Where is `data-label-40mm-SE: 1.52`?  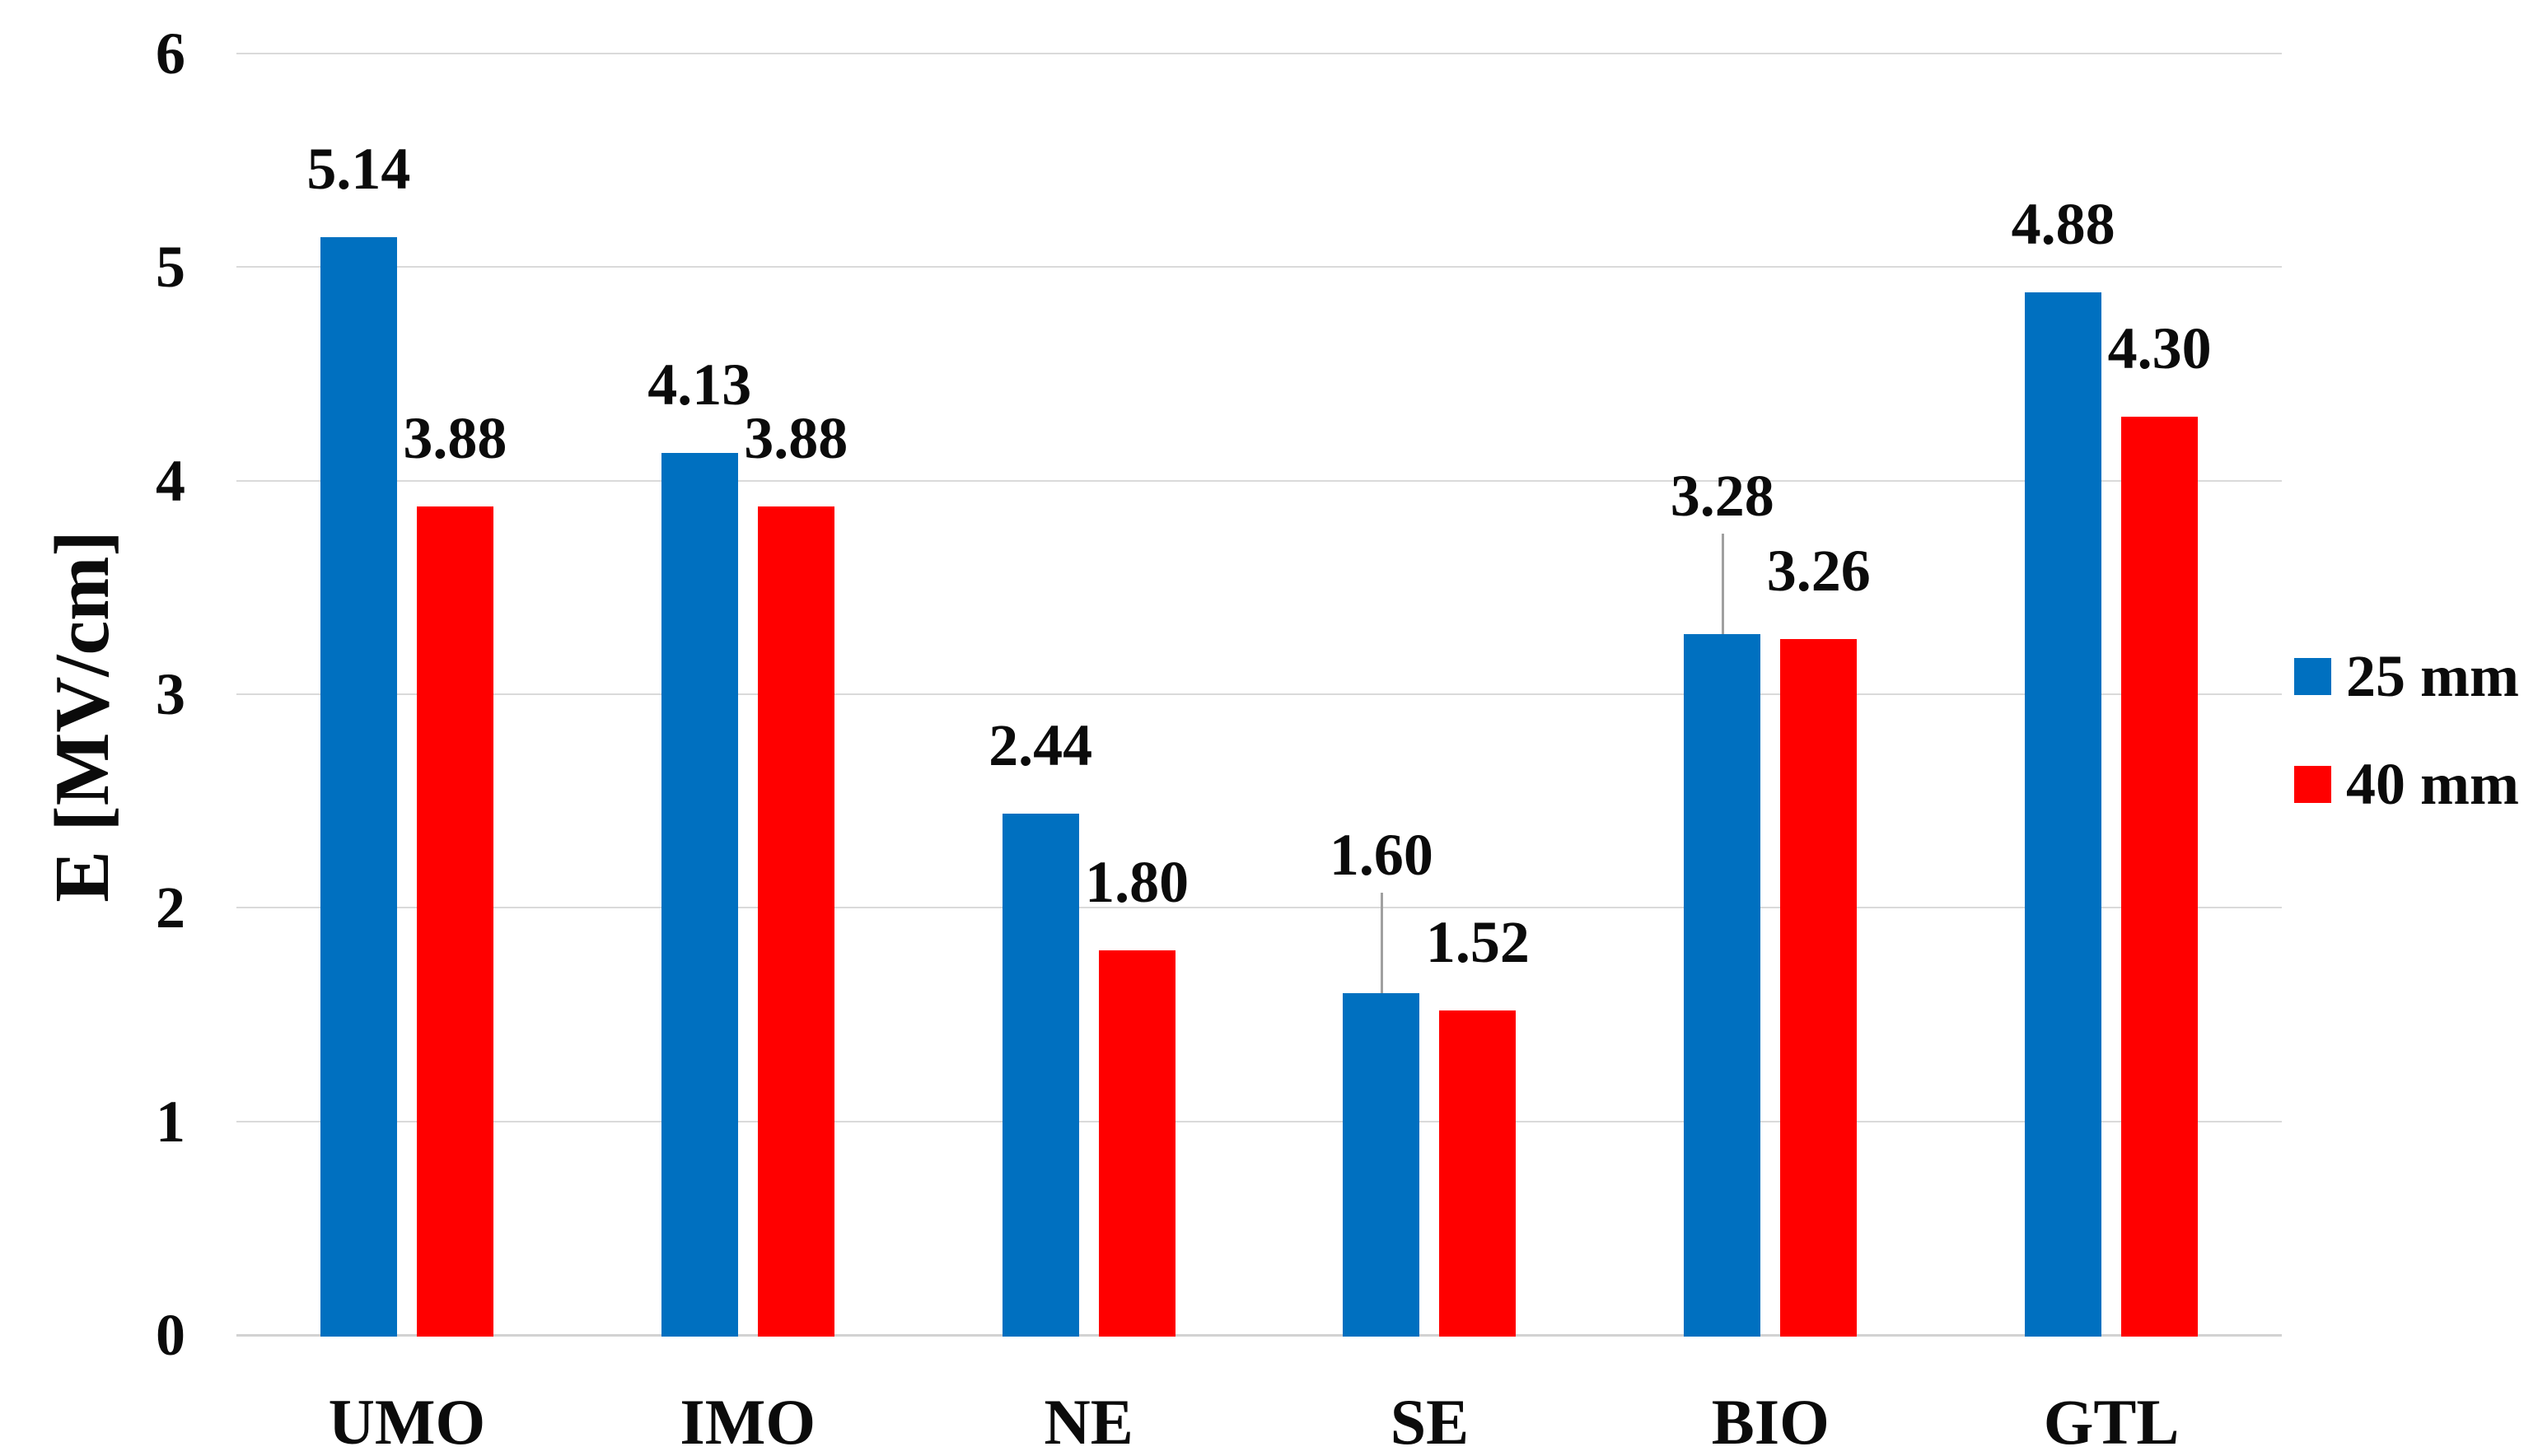 data-label-40mm-SE: 1.52 is located at coordinates (1477, 941).